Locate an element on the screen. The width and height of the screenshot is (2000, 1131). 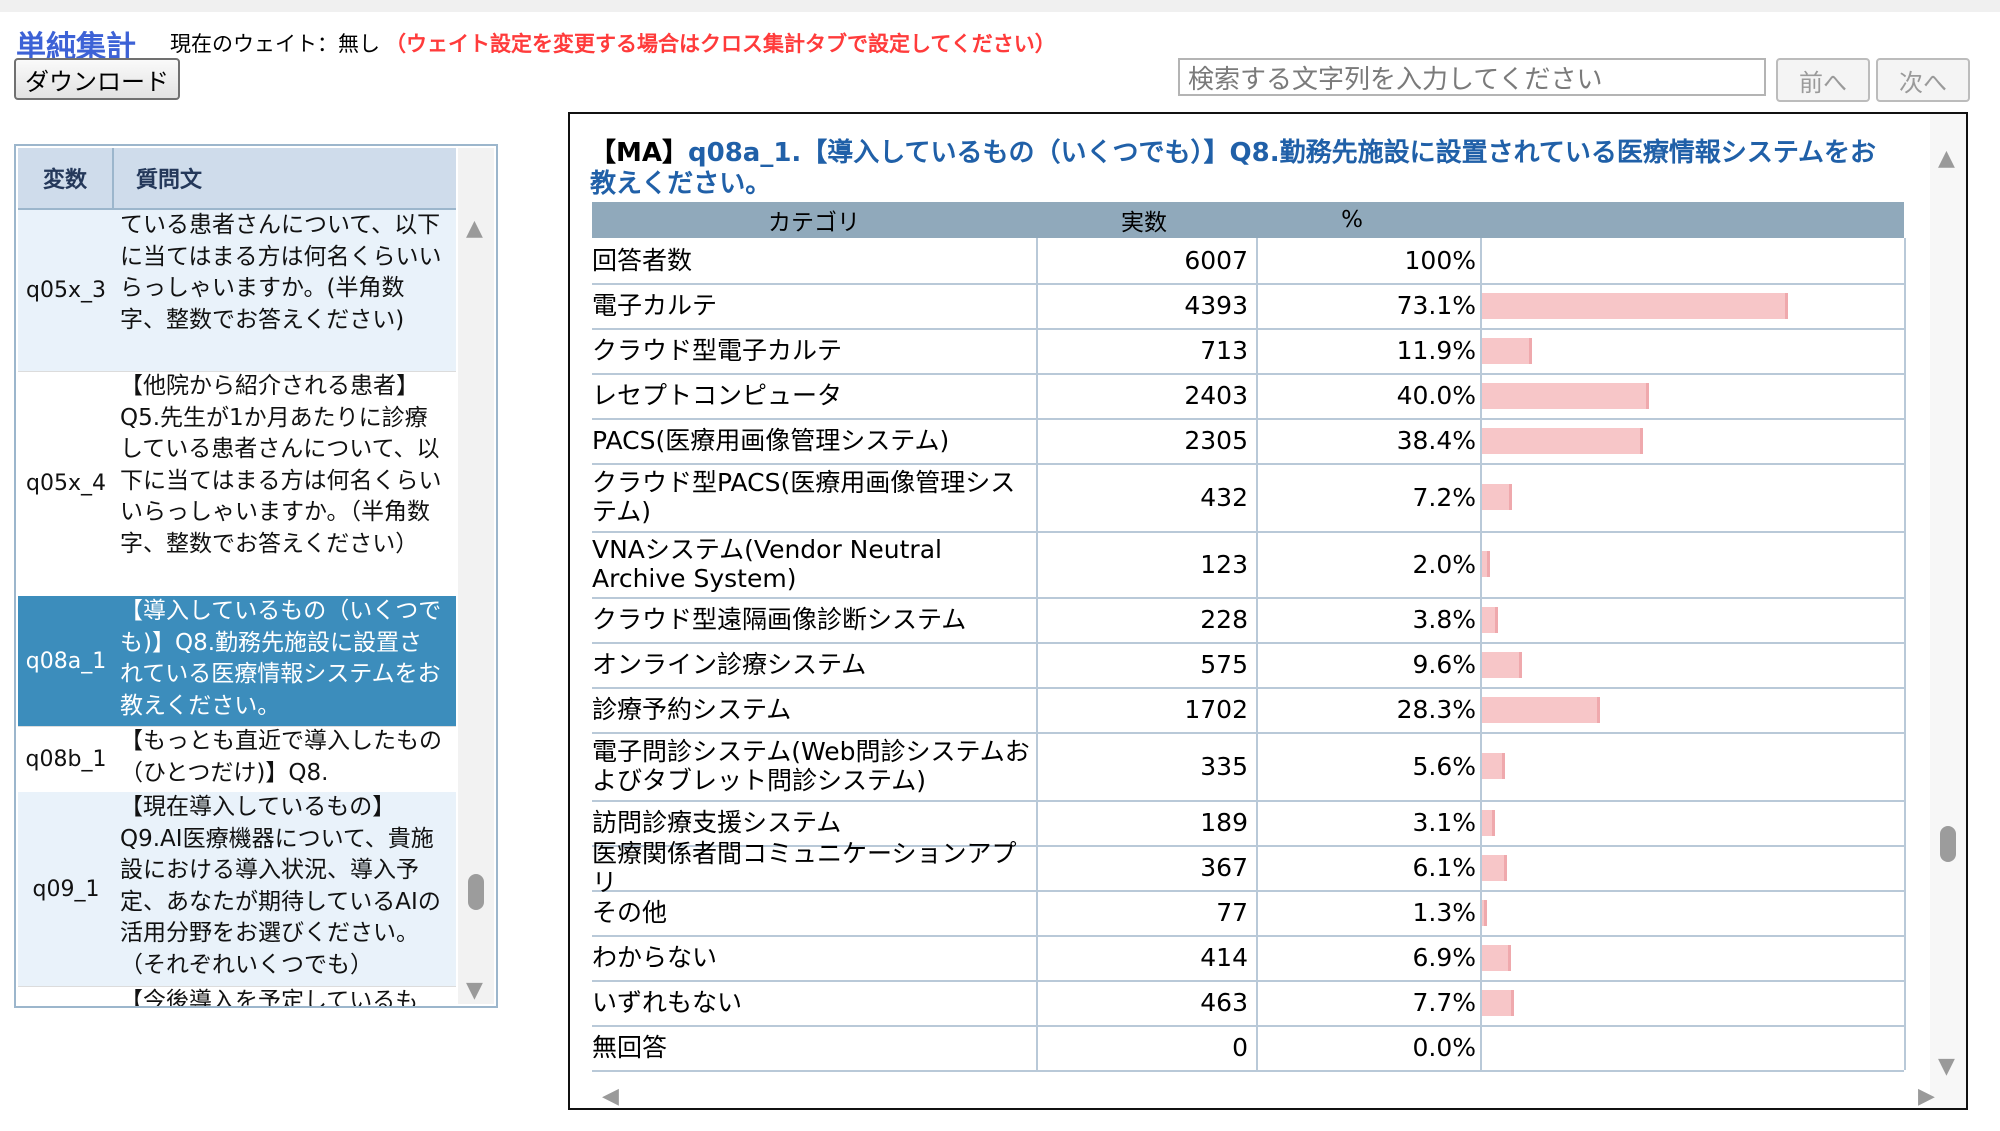
variable-name: q05x_3 is located at coordinates (66, 290).